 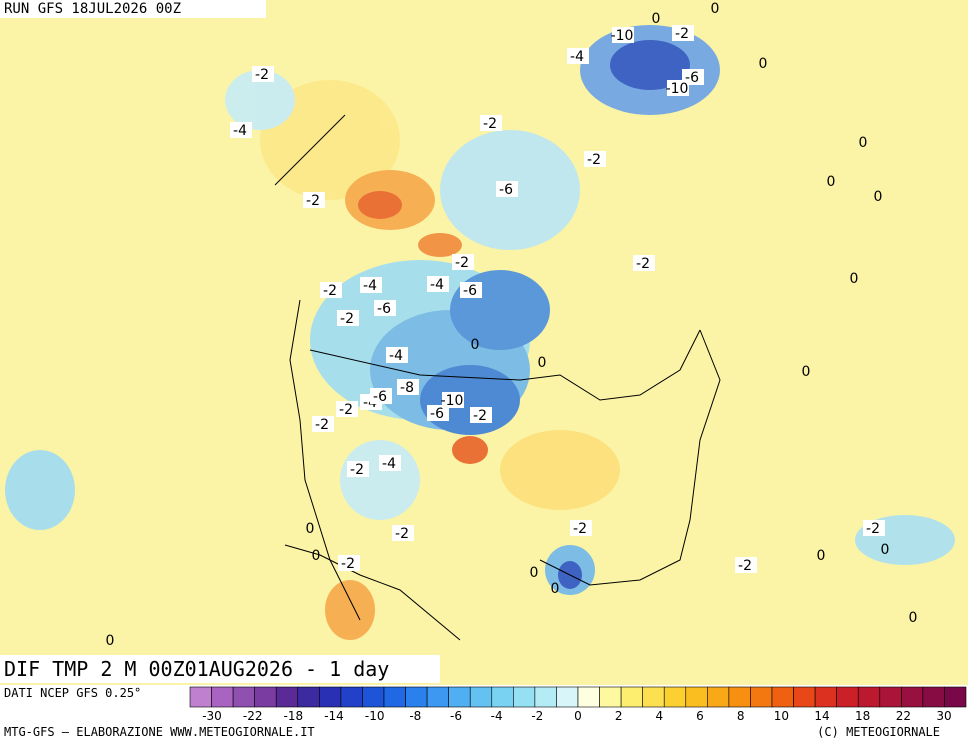 I want to click on colorbar-tick-label: 2, so click(x=619, y=716).